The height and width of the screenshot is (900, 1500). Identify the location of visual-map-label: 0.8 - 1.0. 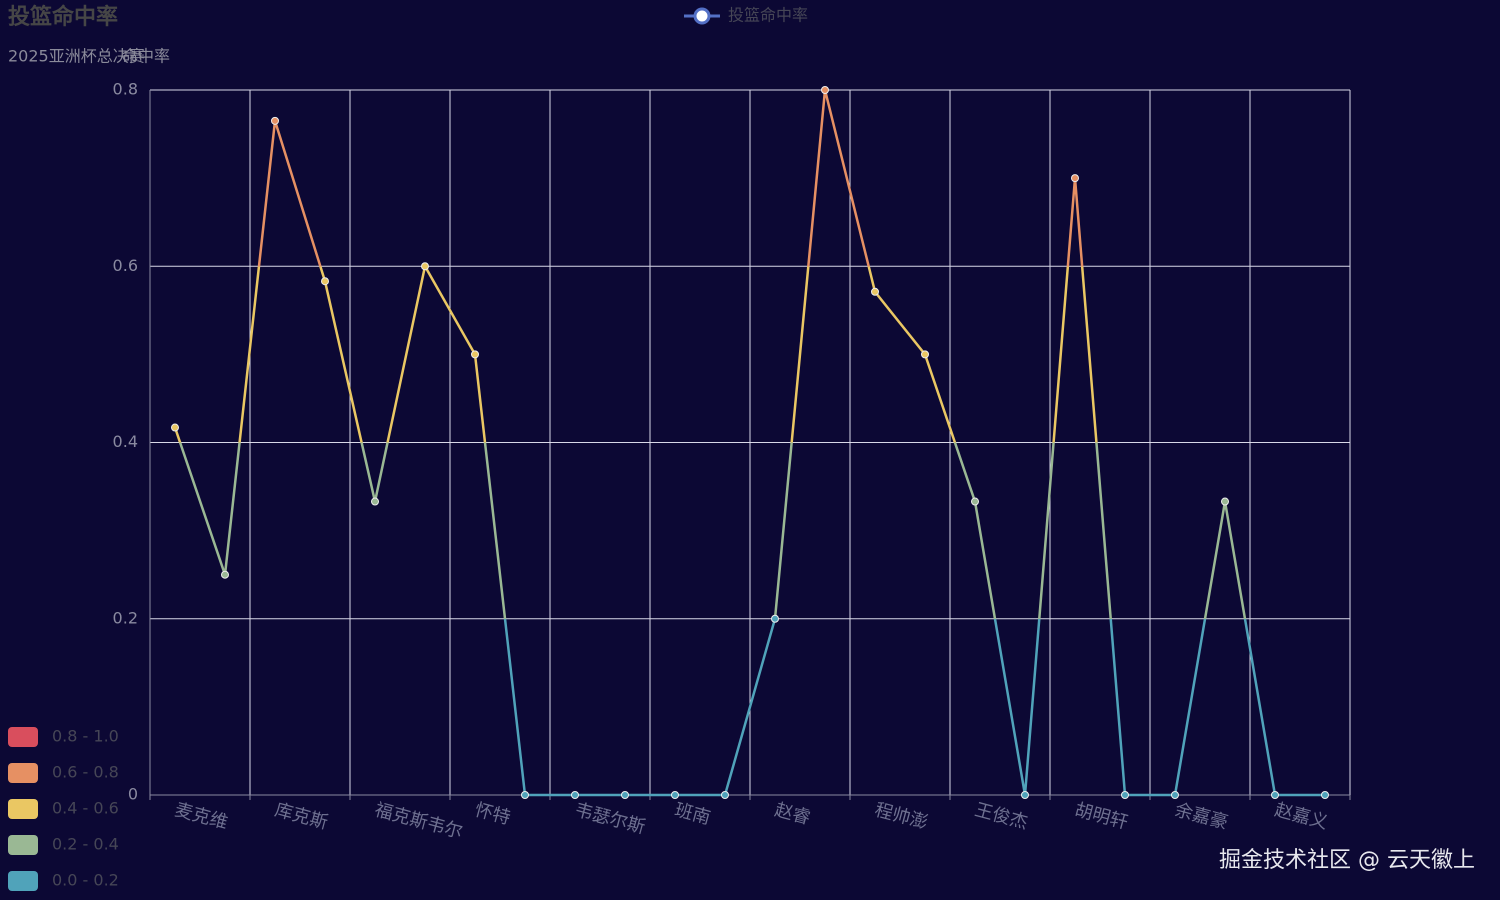
(85, 736).